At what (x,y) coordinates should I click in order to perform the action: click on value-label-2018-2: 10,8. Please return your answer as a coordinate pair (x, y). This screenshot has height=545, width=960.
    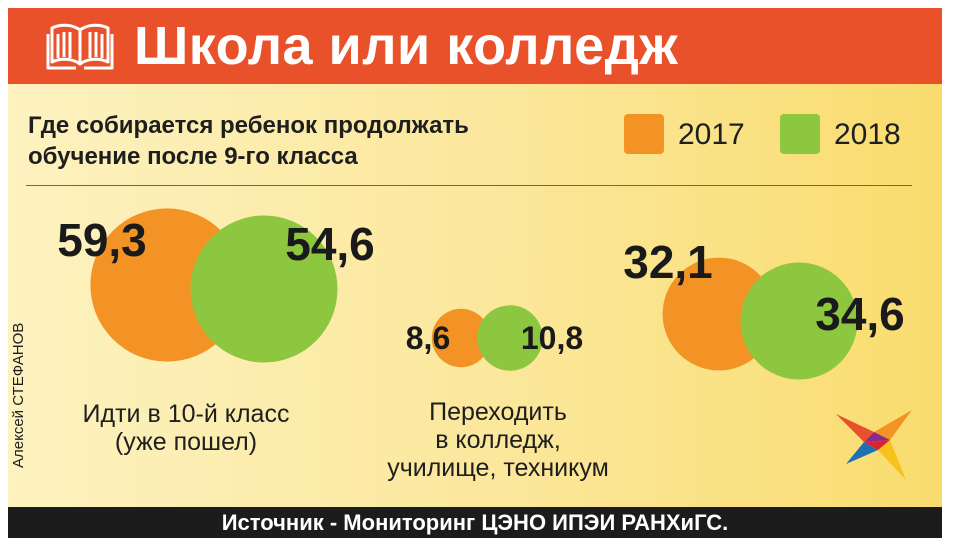
    Looking at the image, I should click on (552, 338).